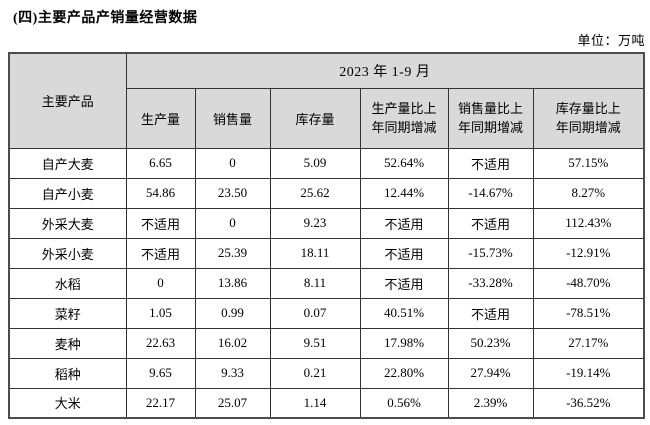 This screenshot has height=425, width=650. I want to click on value-cell: 8.11, so click(315, 283).